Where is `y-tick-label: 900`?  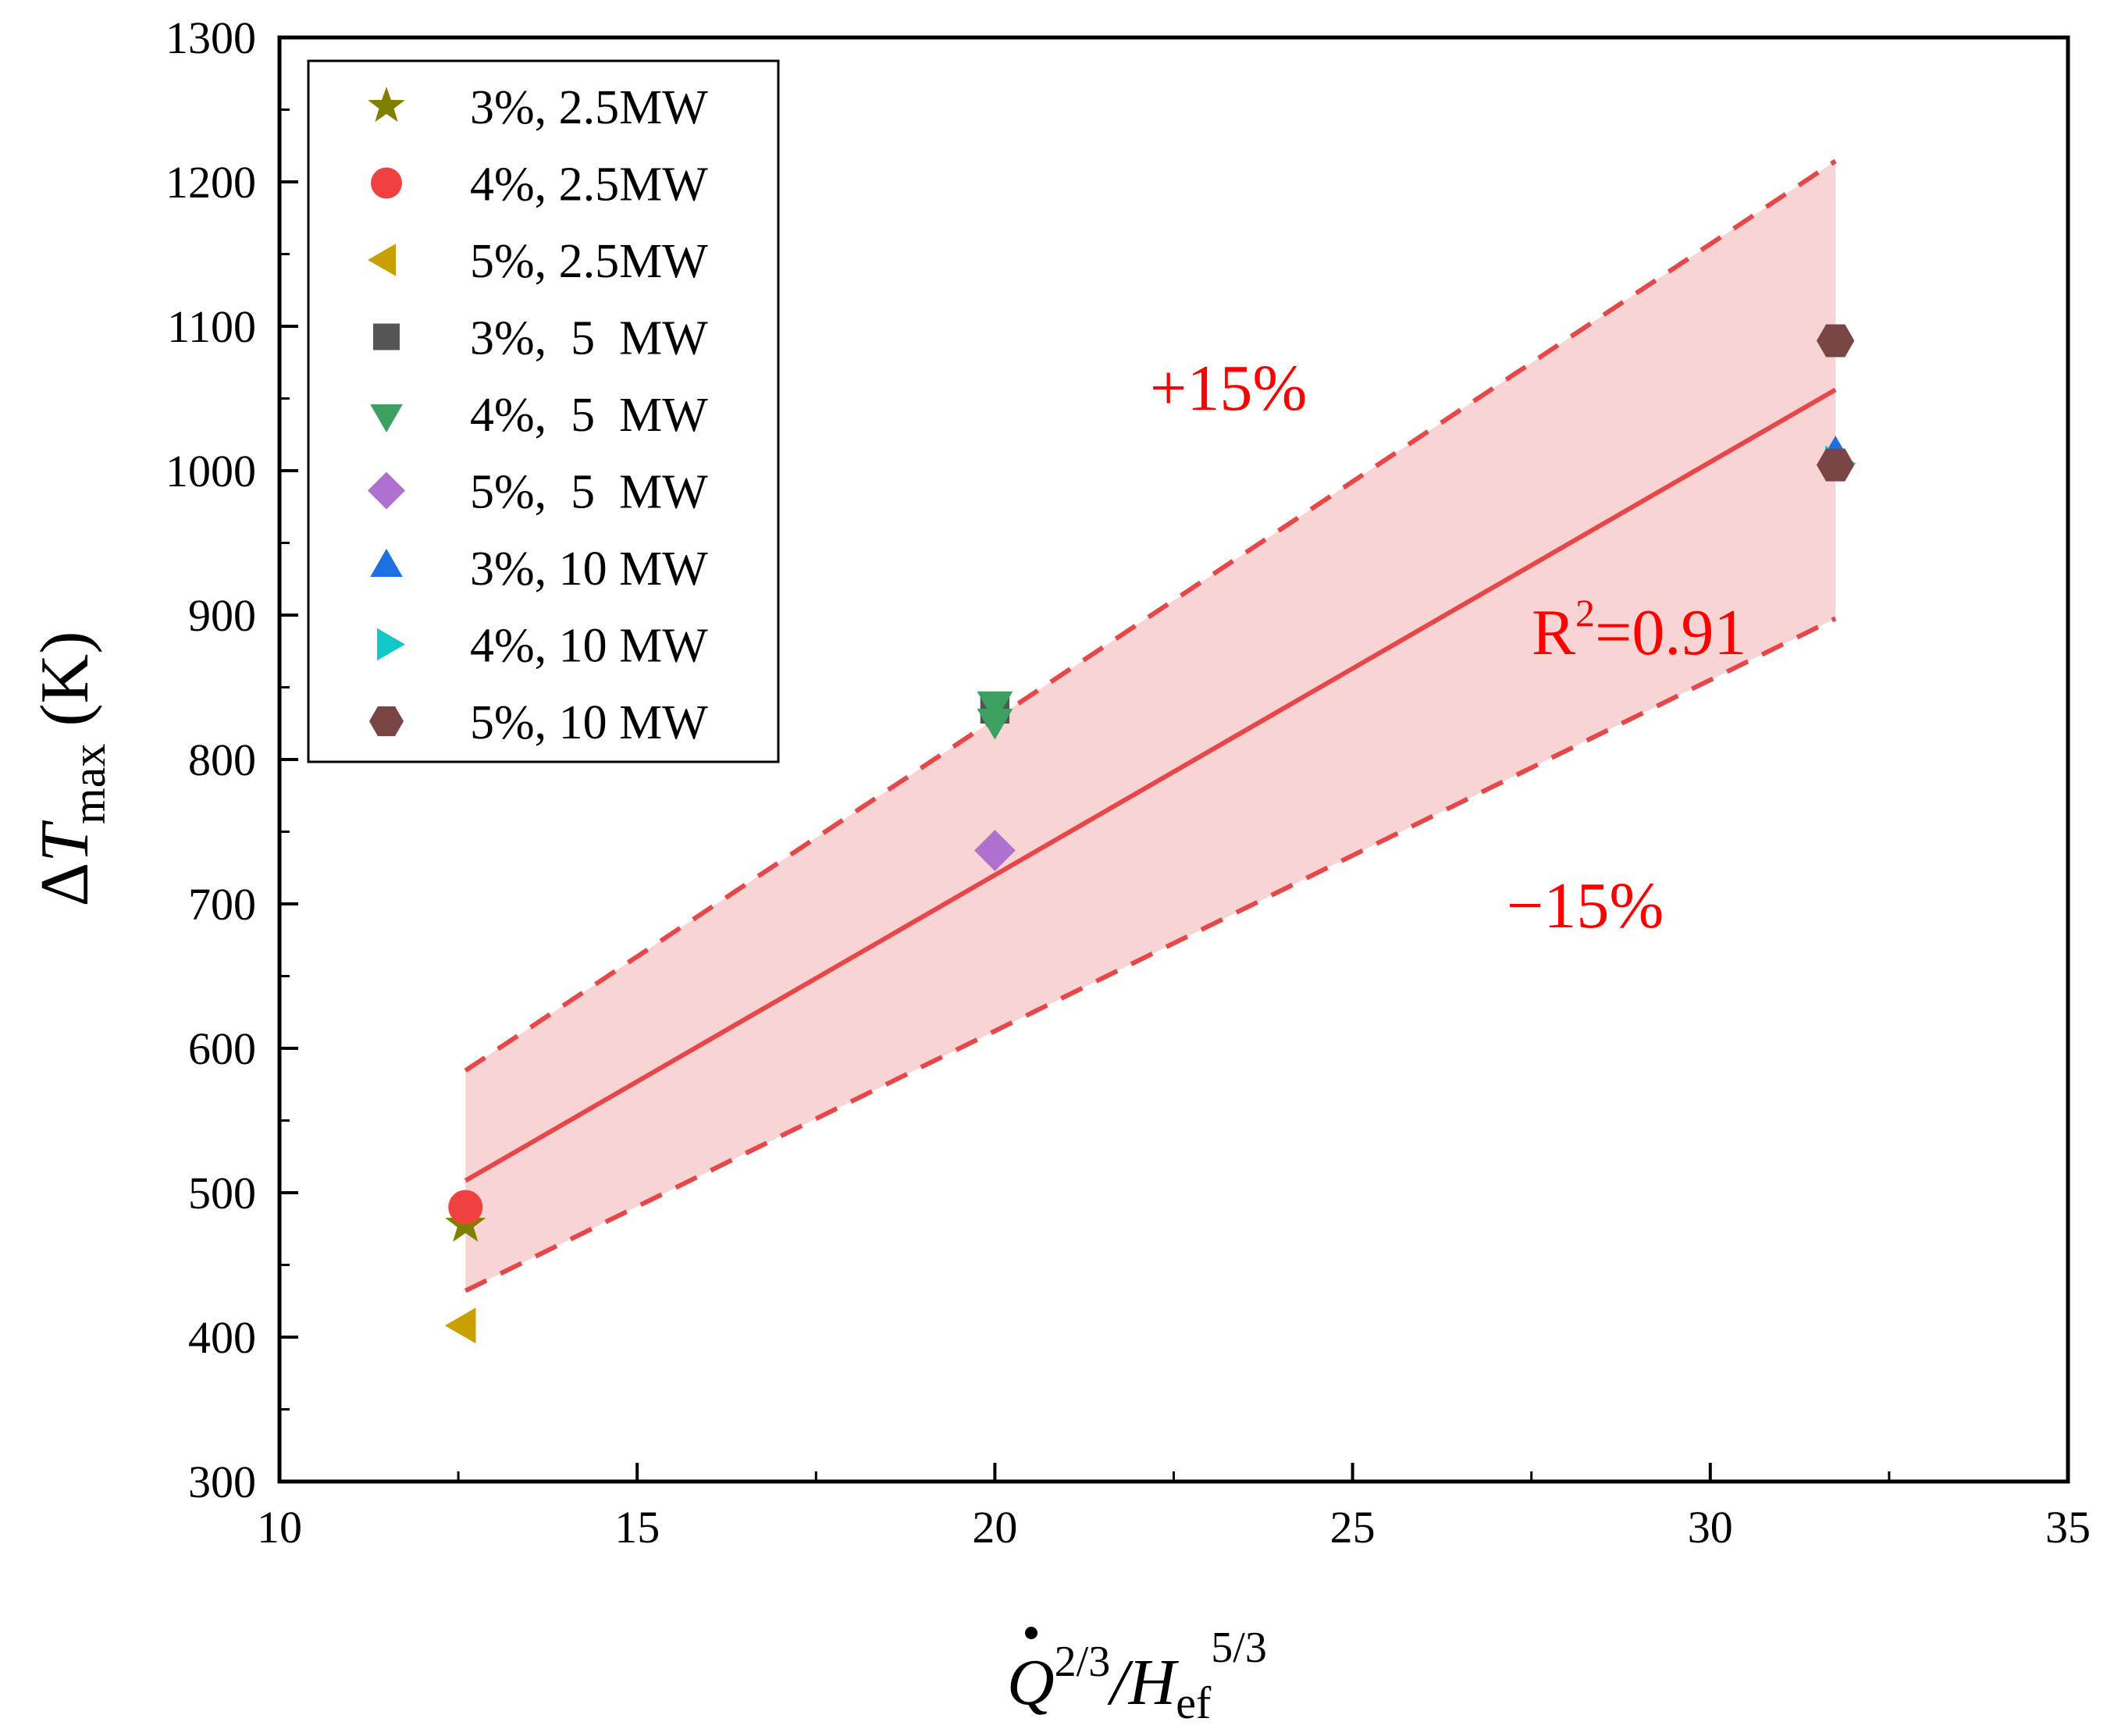
y-tick-label: 900 is located at coordinates (222, 615).